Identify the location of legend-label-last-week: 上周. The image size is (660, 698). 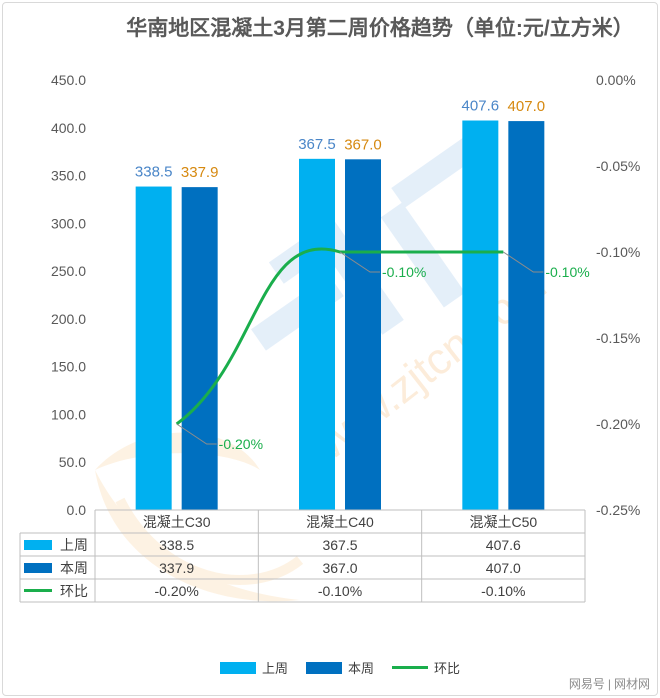
(275, 668).